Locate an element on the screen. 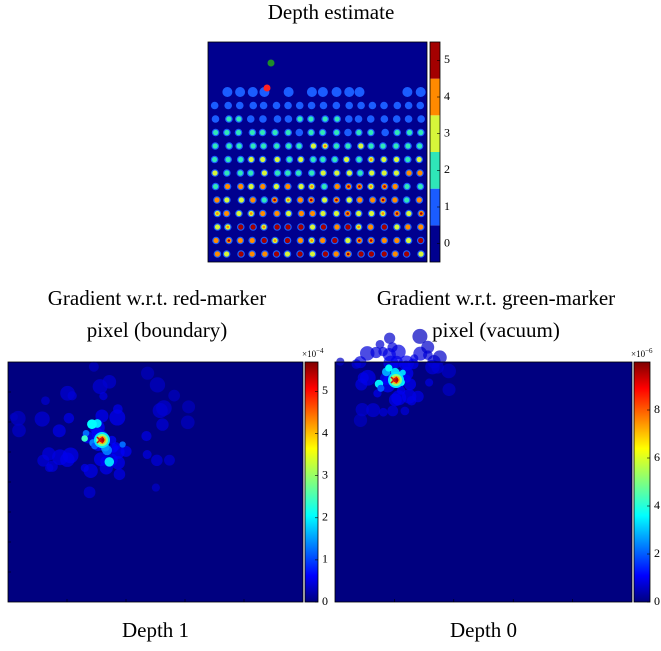 The width and height of the screenshot is (661, 651). colorbar-multiplier: ×10⁻⁶ is located at coordinates (642, 353).